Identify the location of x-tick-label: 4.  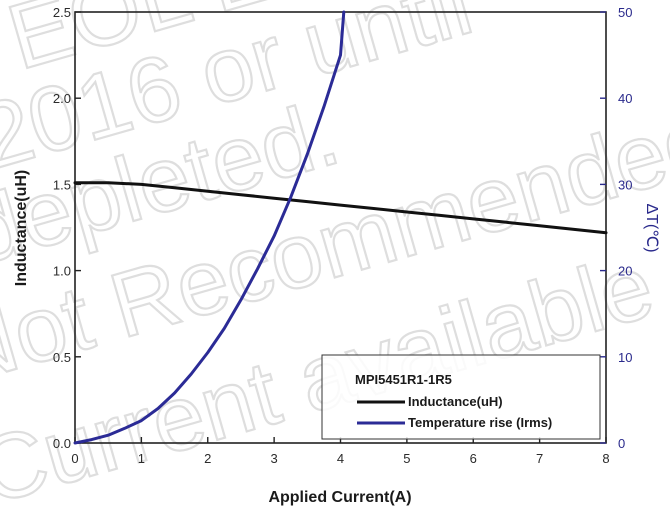
(340, 458).